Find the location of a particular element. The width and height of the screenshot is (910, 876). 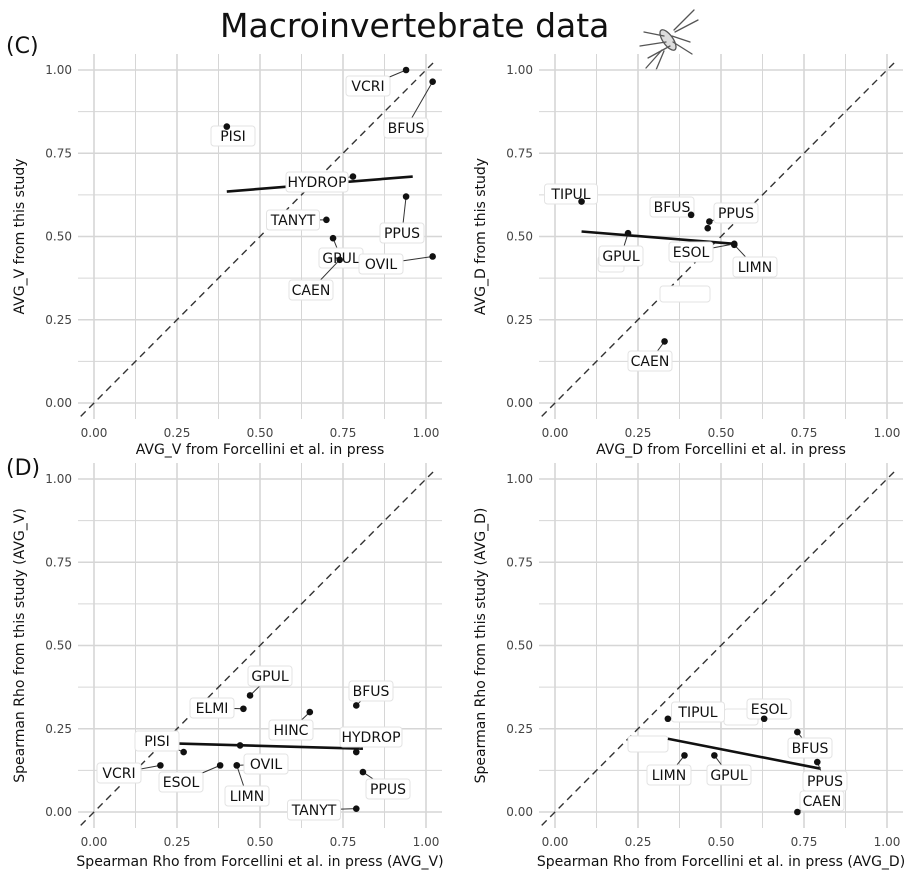

figure-title: Macroinvertebrate data is located at coordinates (415, 25).